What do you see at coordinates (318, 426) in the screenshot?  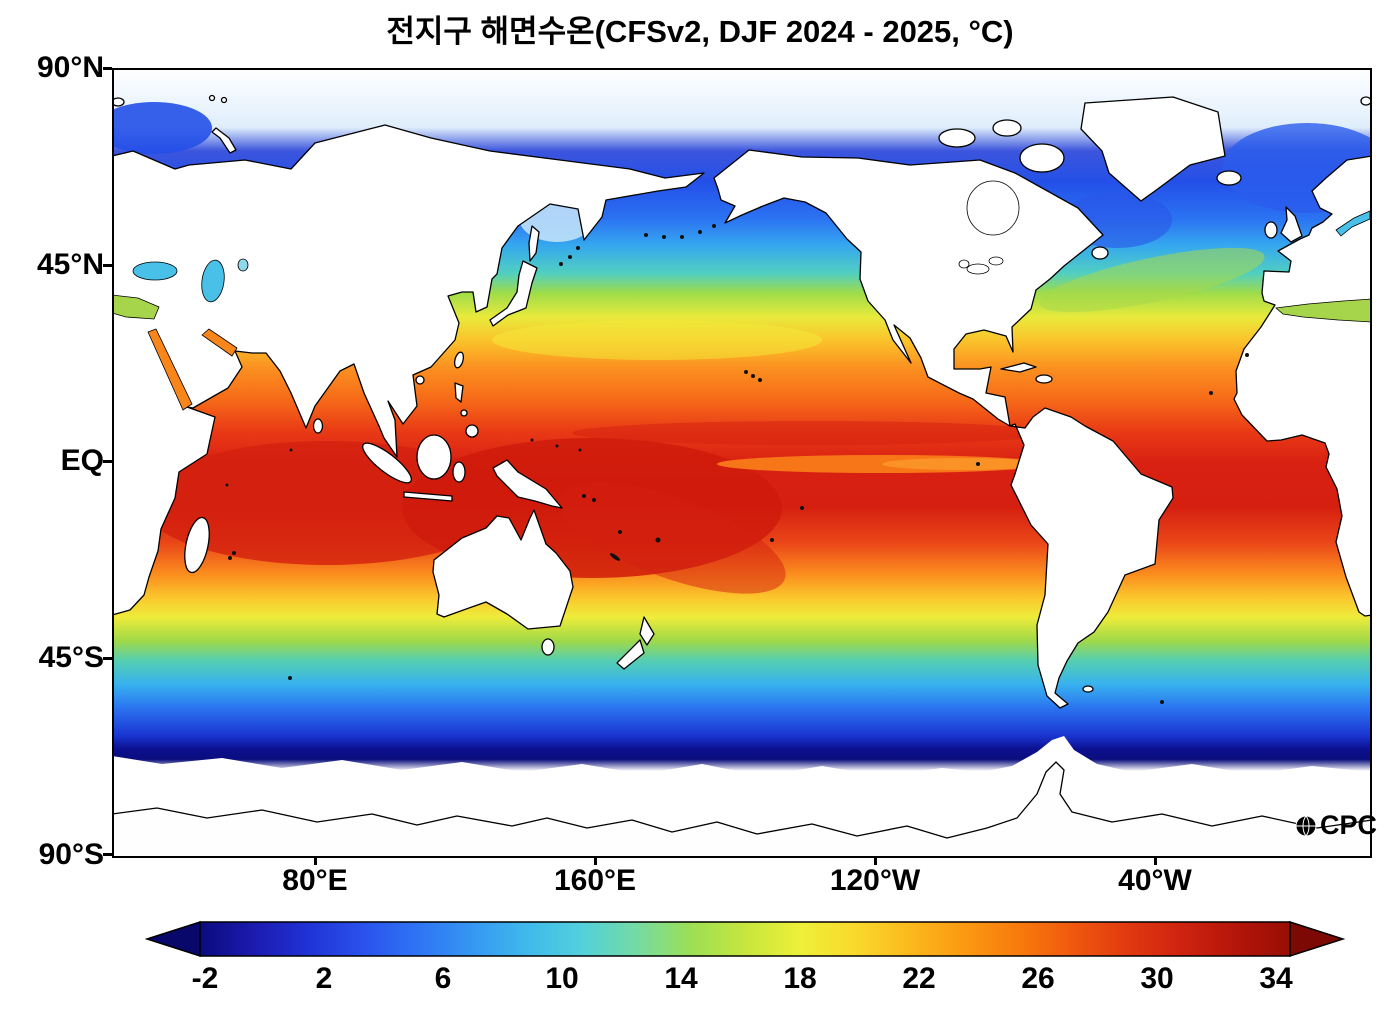 I see `landmass-sri-lanka` at bounding box center [318, 426].